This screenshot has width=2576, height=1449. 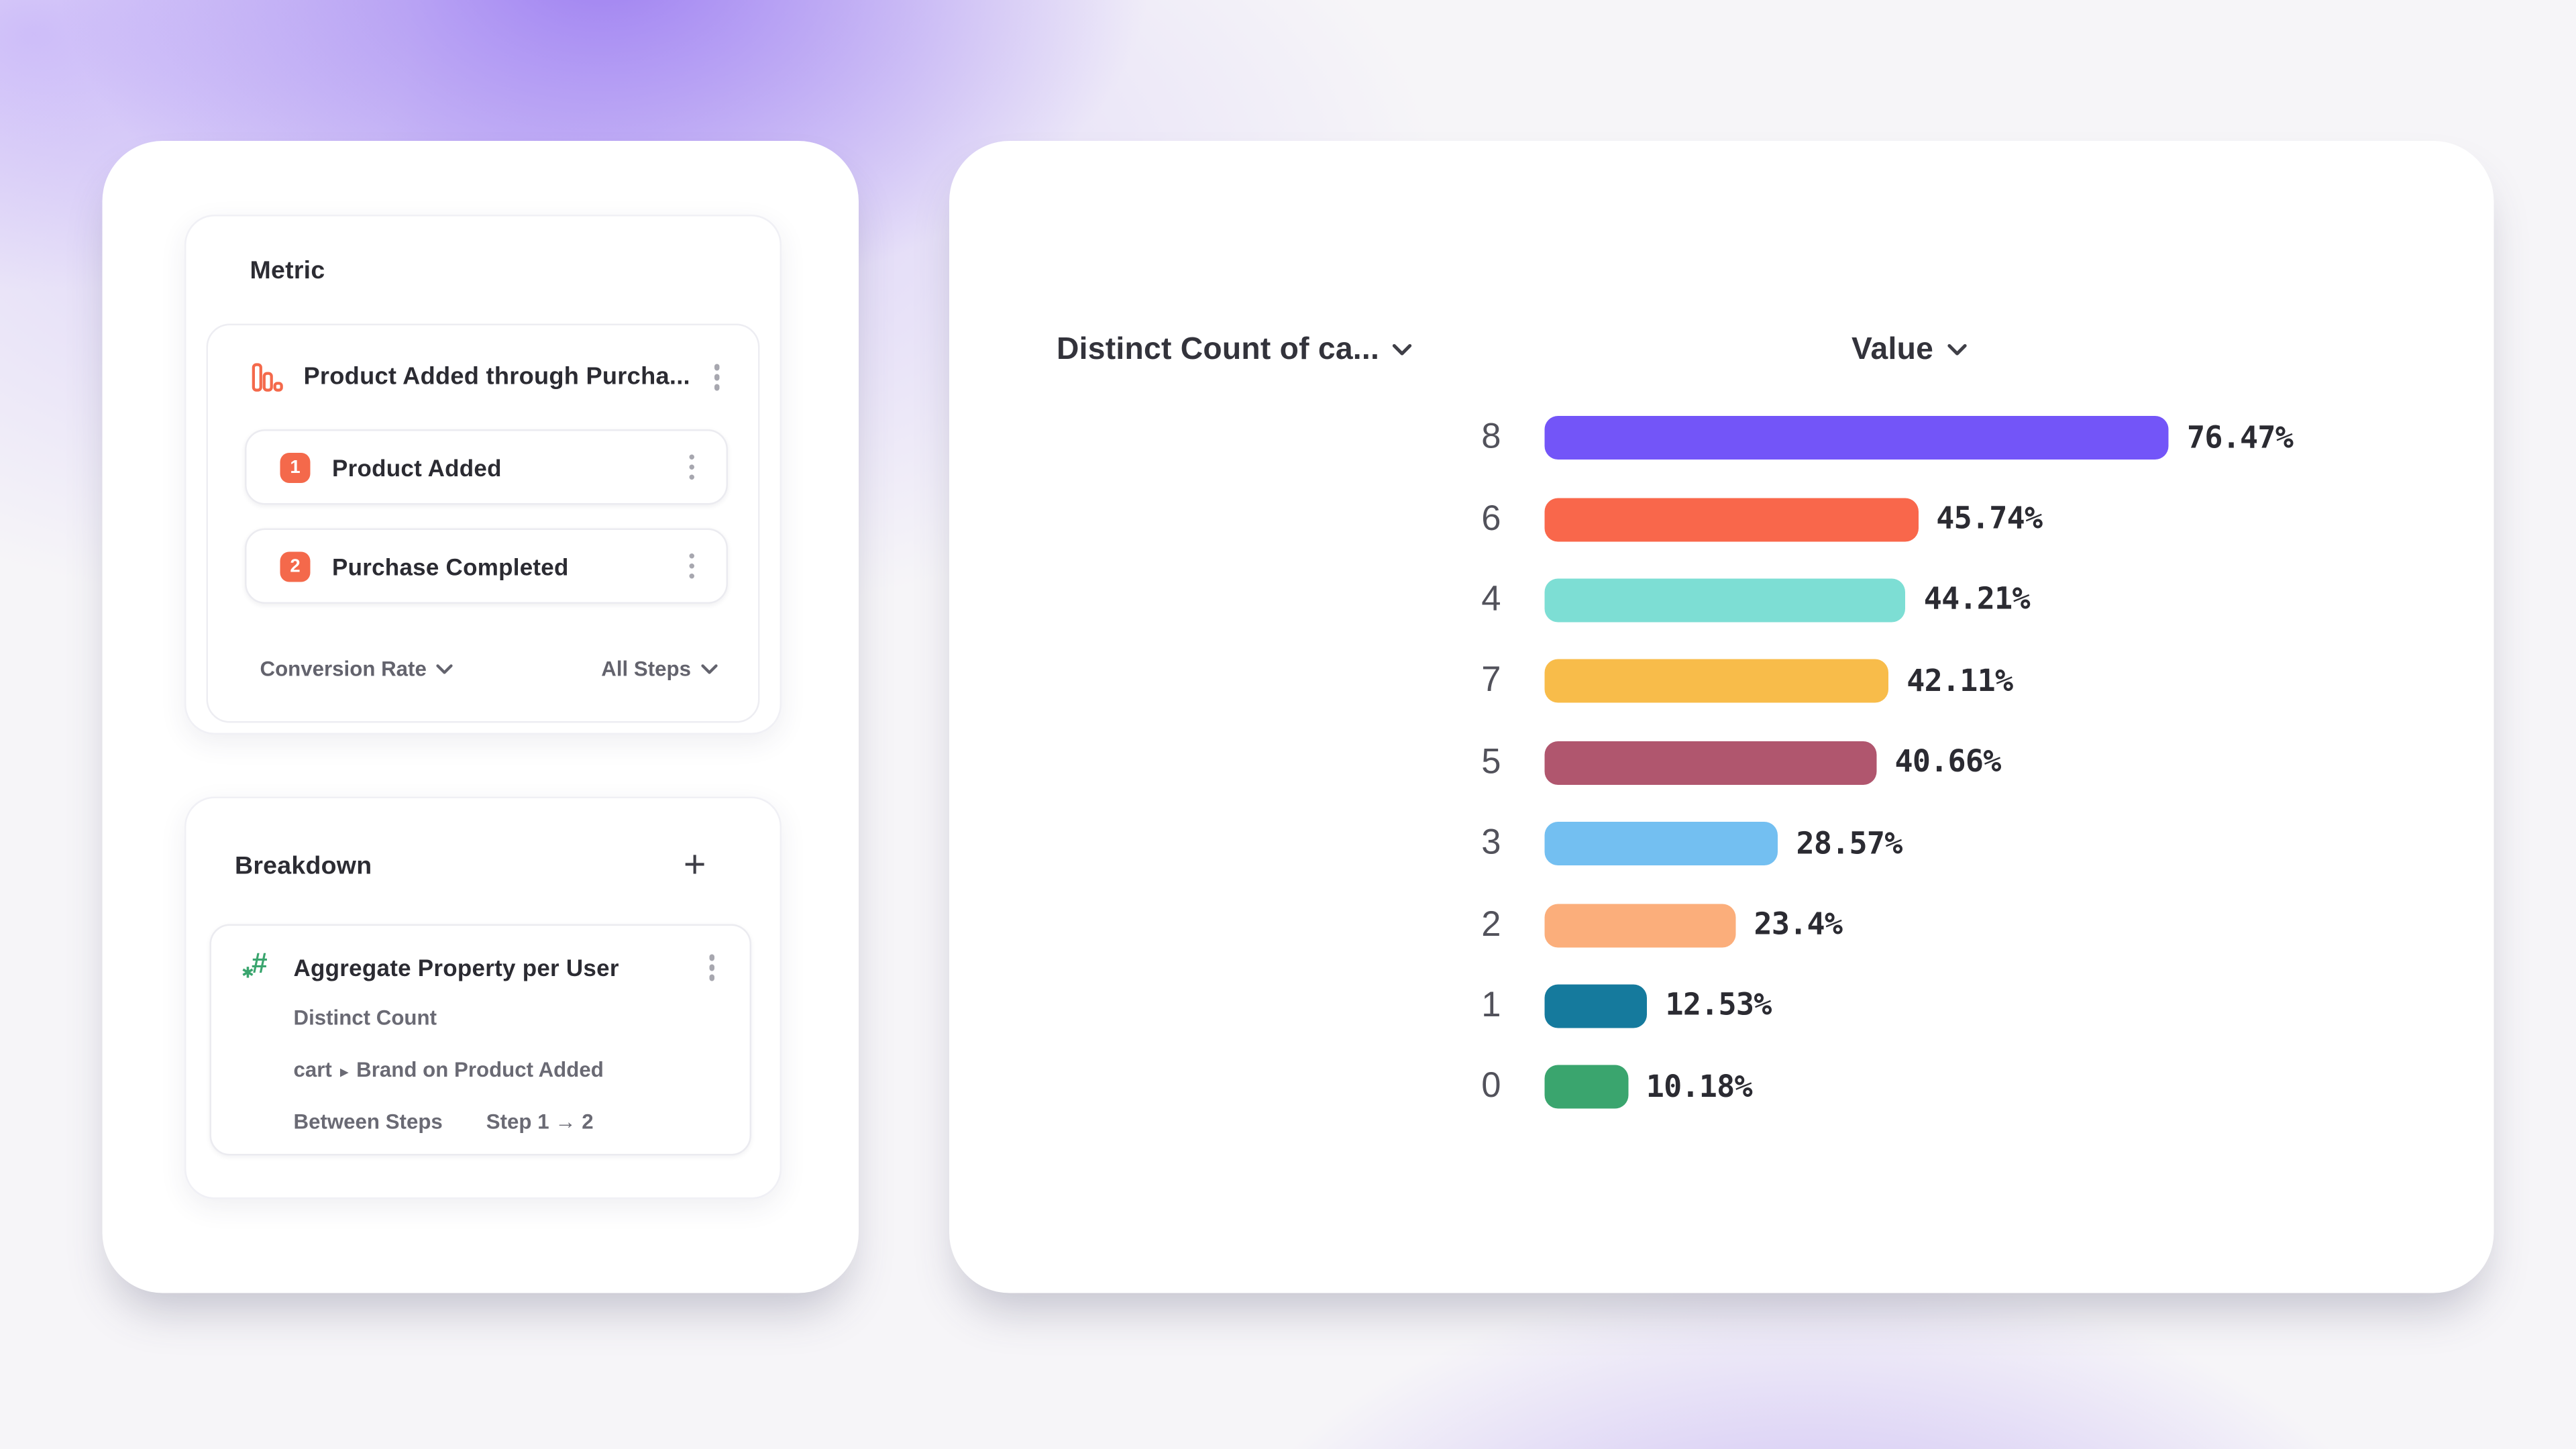 What do you see at coordinates (540, 1122) in the screenshot?
I see `scope-value: Step 1 → 2` at bounding box center [540, 1122].